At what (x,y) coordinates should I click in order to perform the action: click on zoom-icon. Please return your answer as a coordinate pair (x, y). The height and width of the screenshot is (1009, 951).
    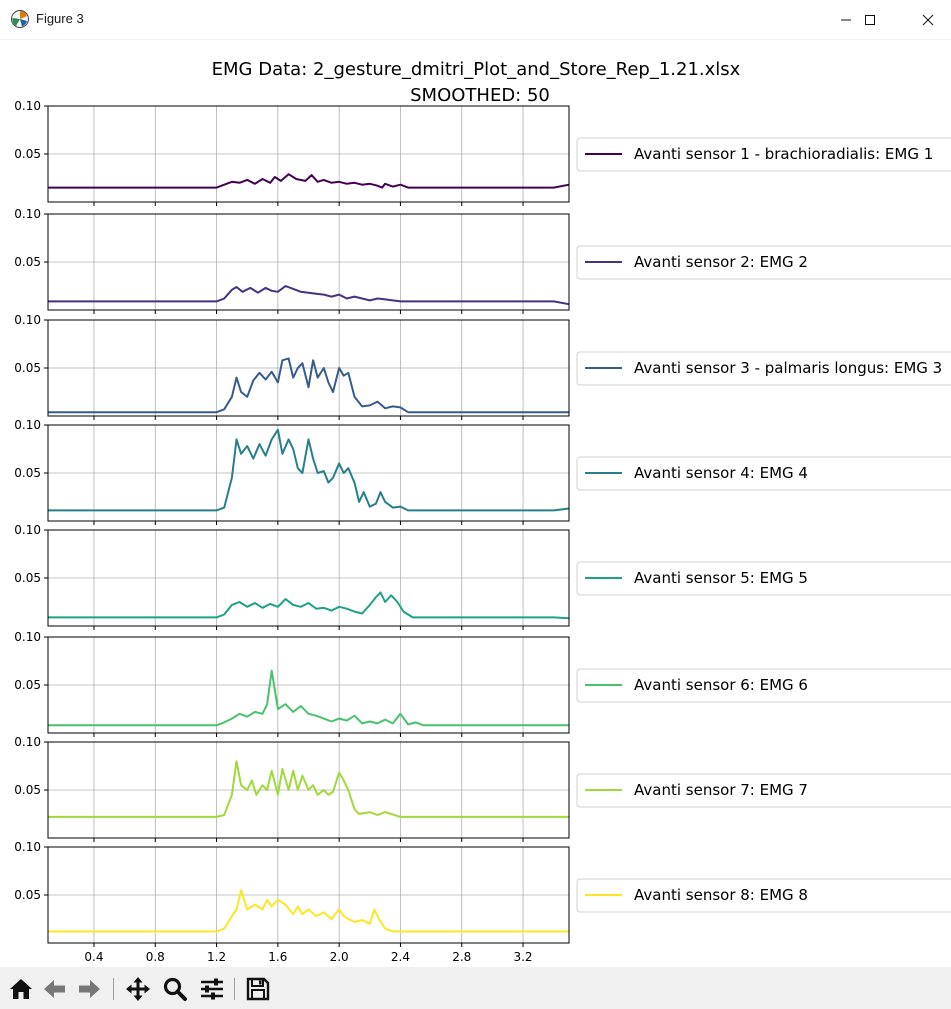
    Looking at the image, I should click on (175, 989).